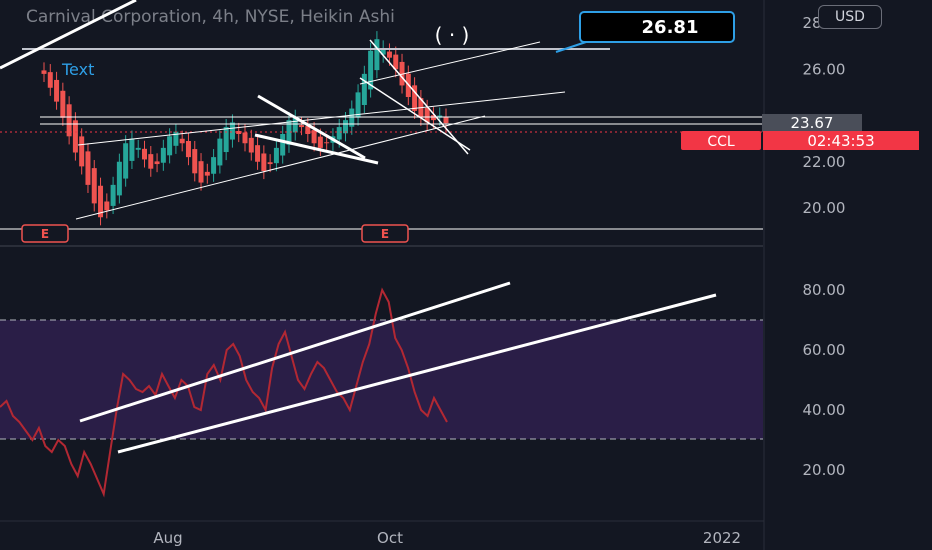 The height and width of the screenshot is (550, 932). Describe the element at coordinates (850, 17) in the screenshot. I see `currency-button: USD` at that location.